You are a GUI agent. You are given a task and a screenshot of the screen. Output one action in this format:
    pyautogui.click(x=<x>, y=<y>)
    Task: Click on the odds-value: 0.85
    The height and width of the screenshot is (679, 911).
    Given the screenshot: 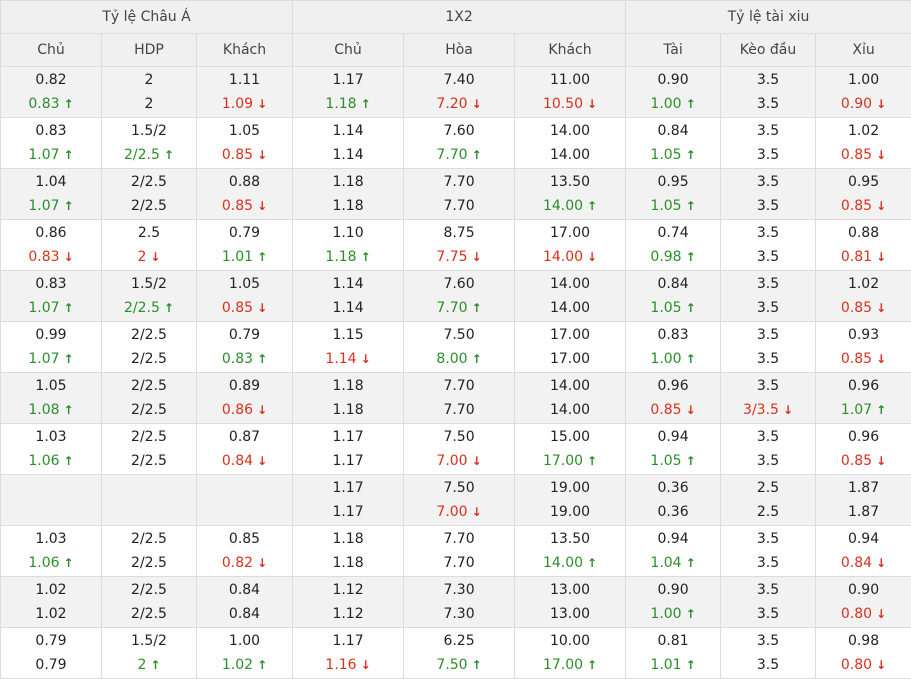 What is the action you would take?
    pyautogui.click(x=237, y=206)
    